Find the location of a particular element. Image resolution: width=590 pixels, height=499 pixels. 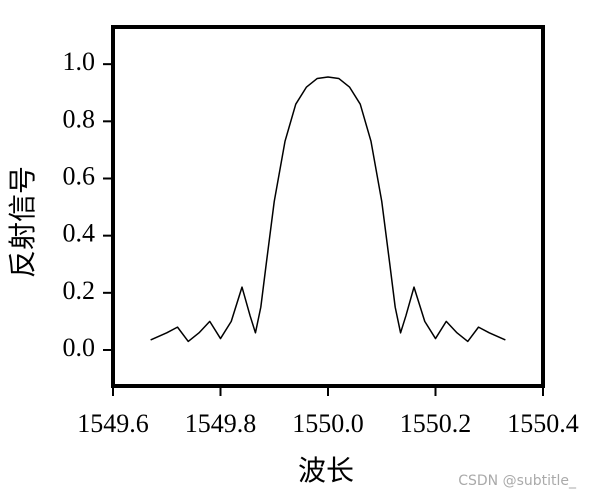

y-tick-label: 0.2 is located at coordinates (79, 290).